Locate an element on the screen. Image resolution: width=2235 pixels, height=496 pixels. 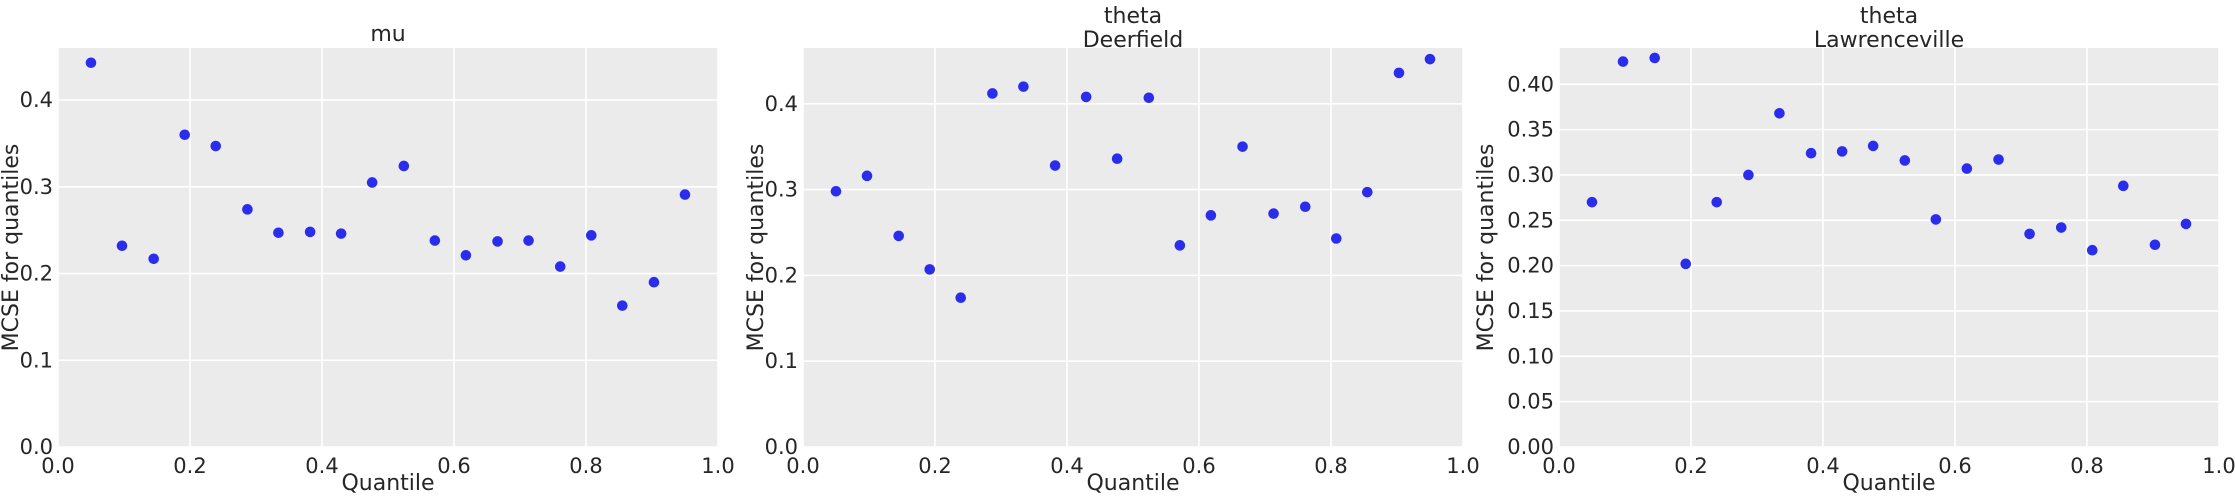
chart-title: mu is located at coordinates (387, 34).